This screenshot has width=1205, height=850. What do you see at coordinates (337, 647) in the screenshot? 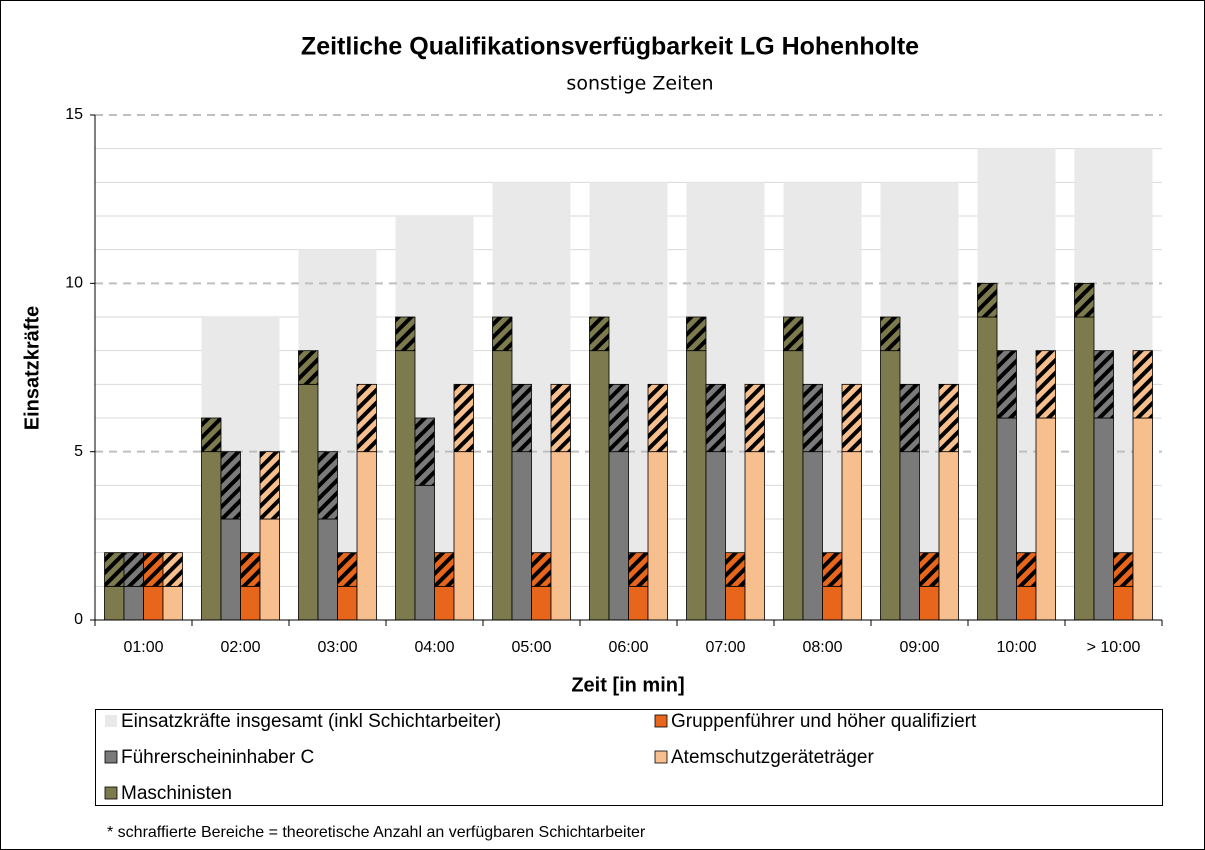
I see `x-tick-label: 03:00` at bounding box center [337, 647].